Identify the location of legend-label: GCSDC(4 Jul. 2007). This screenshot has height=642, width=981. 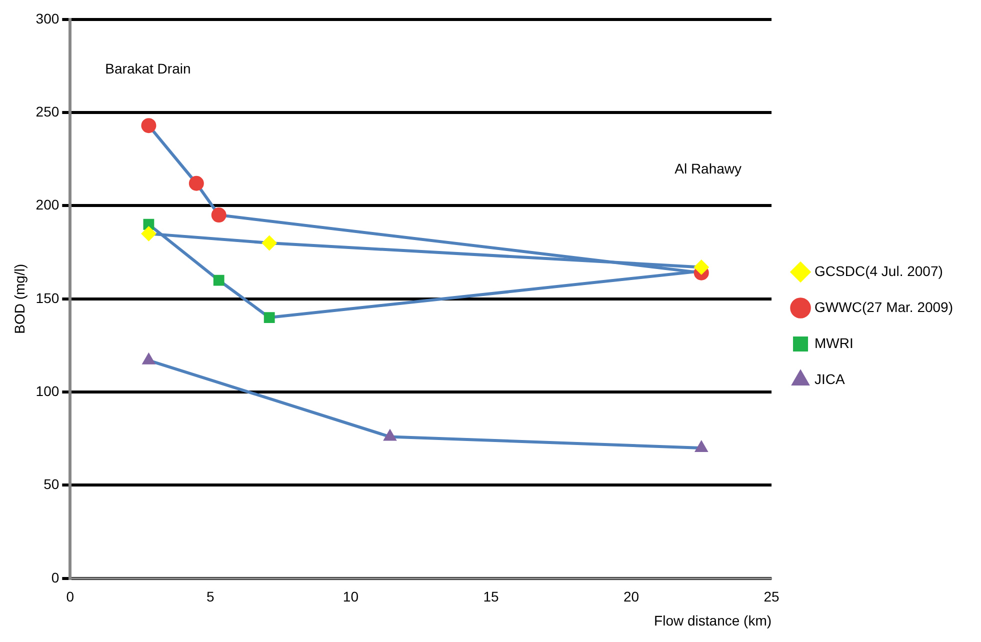
(878, 270).